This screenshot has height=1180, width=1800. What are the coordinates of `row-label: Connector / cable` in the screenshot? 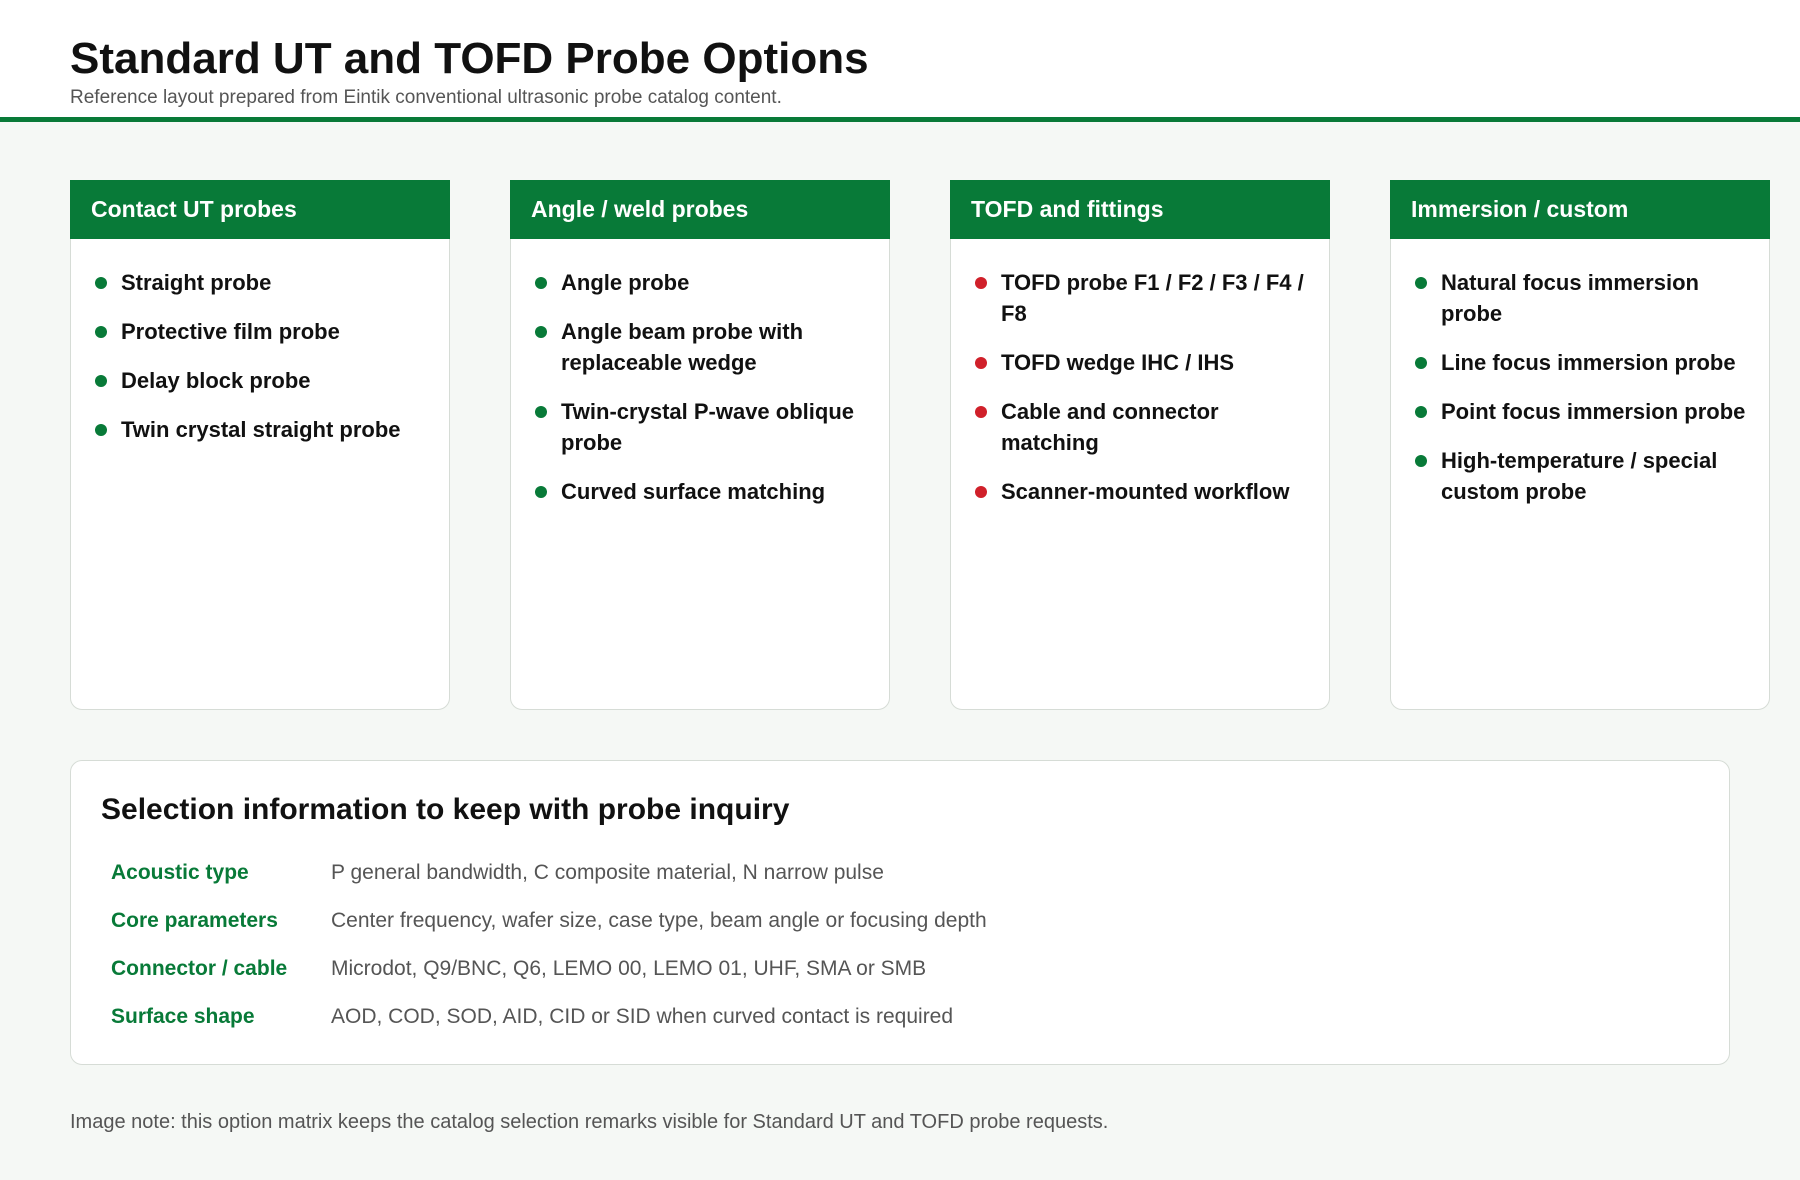 It's located at (199, 968).